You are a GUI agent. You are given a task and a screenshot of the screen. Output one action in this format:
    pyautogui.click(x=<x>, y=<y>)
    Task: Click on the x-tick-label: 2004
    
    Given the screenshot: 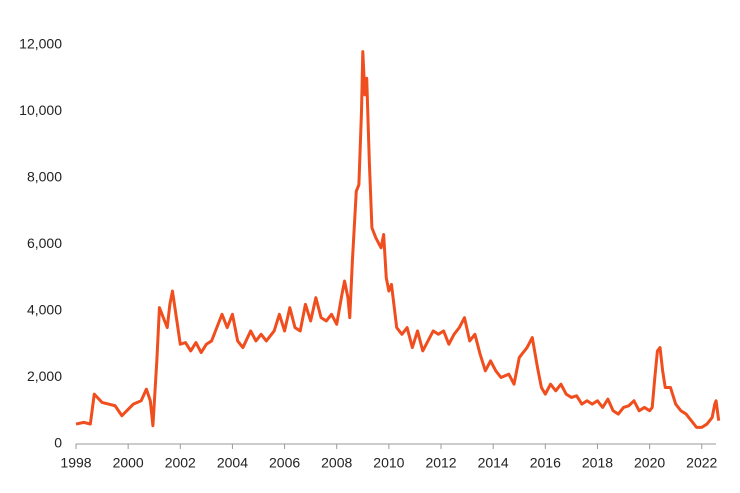 What is the action you would take?
    pyautogui.click(x=232, y=463)
    